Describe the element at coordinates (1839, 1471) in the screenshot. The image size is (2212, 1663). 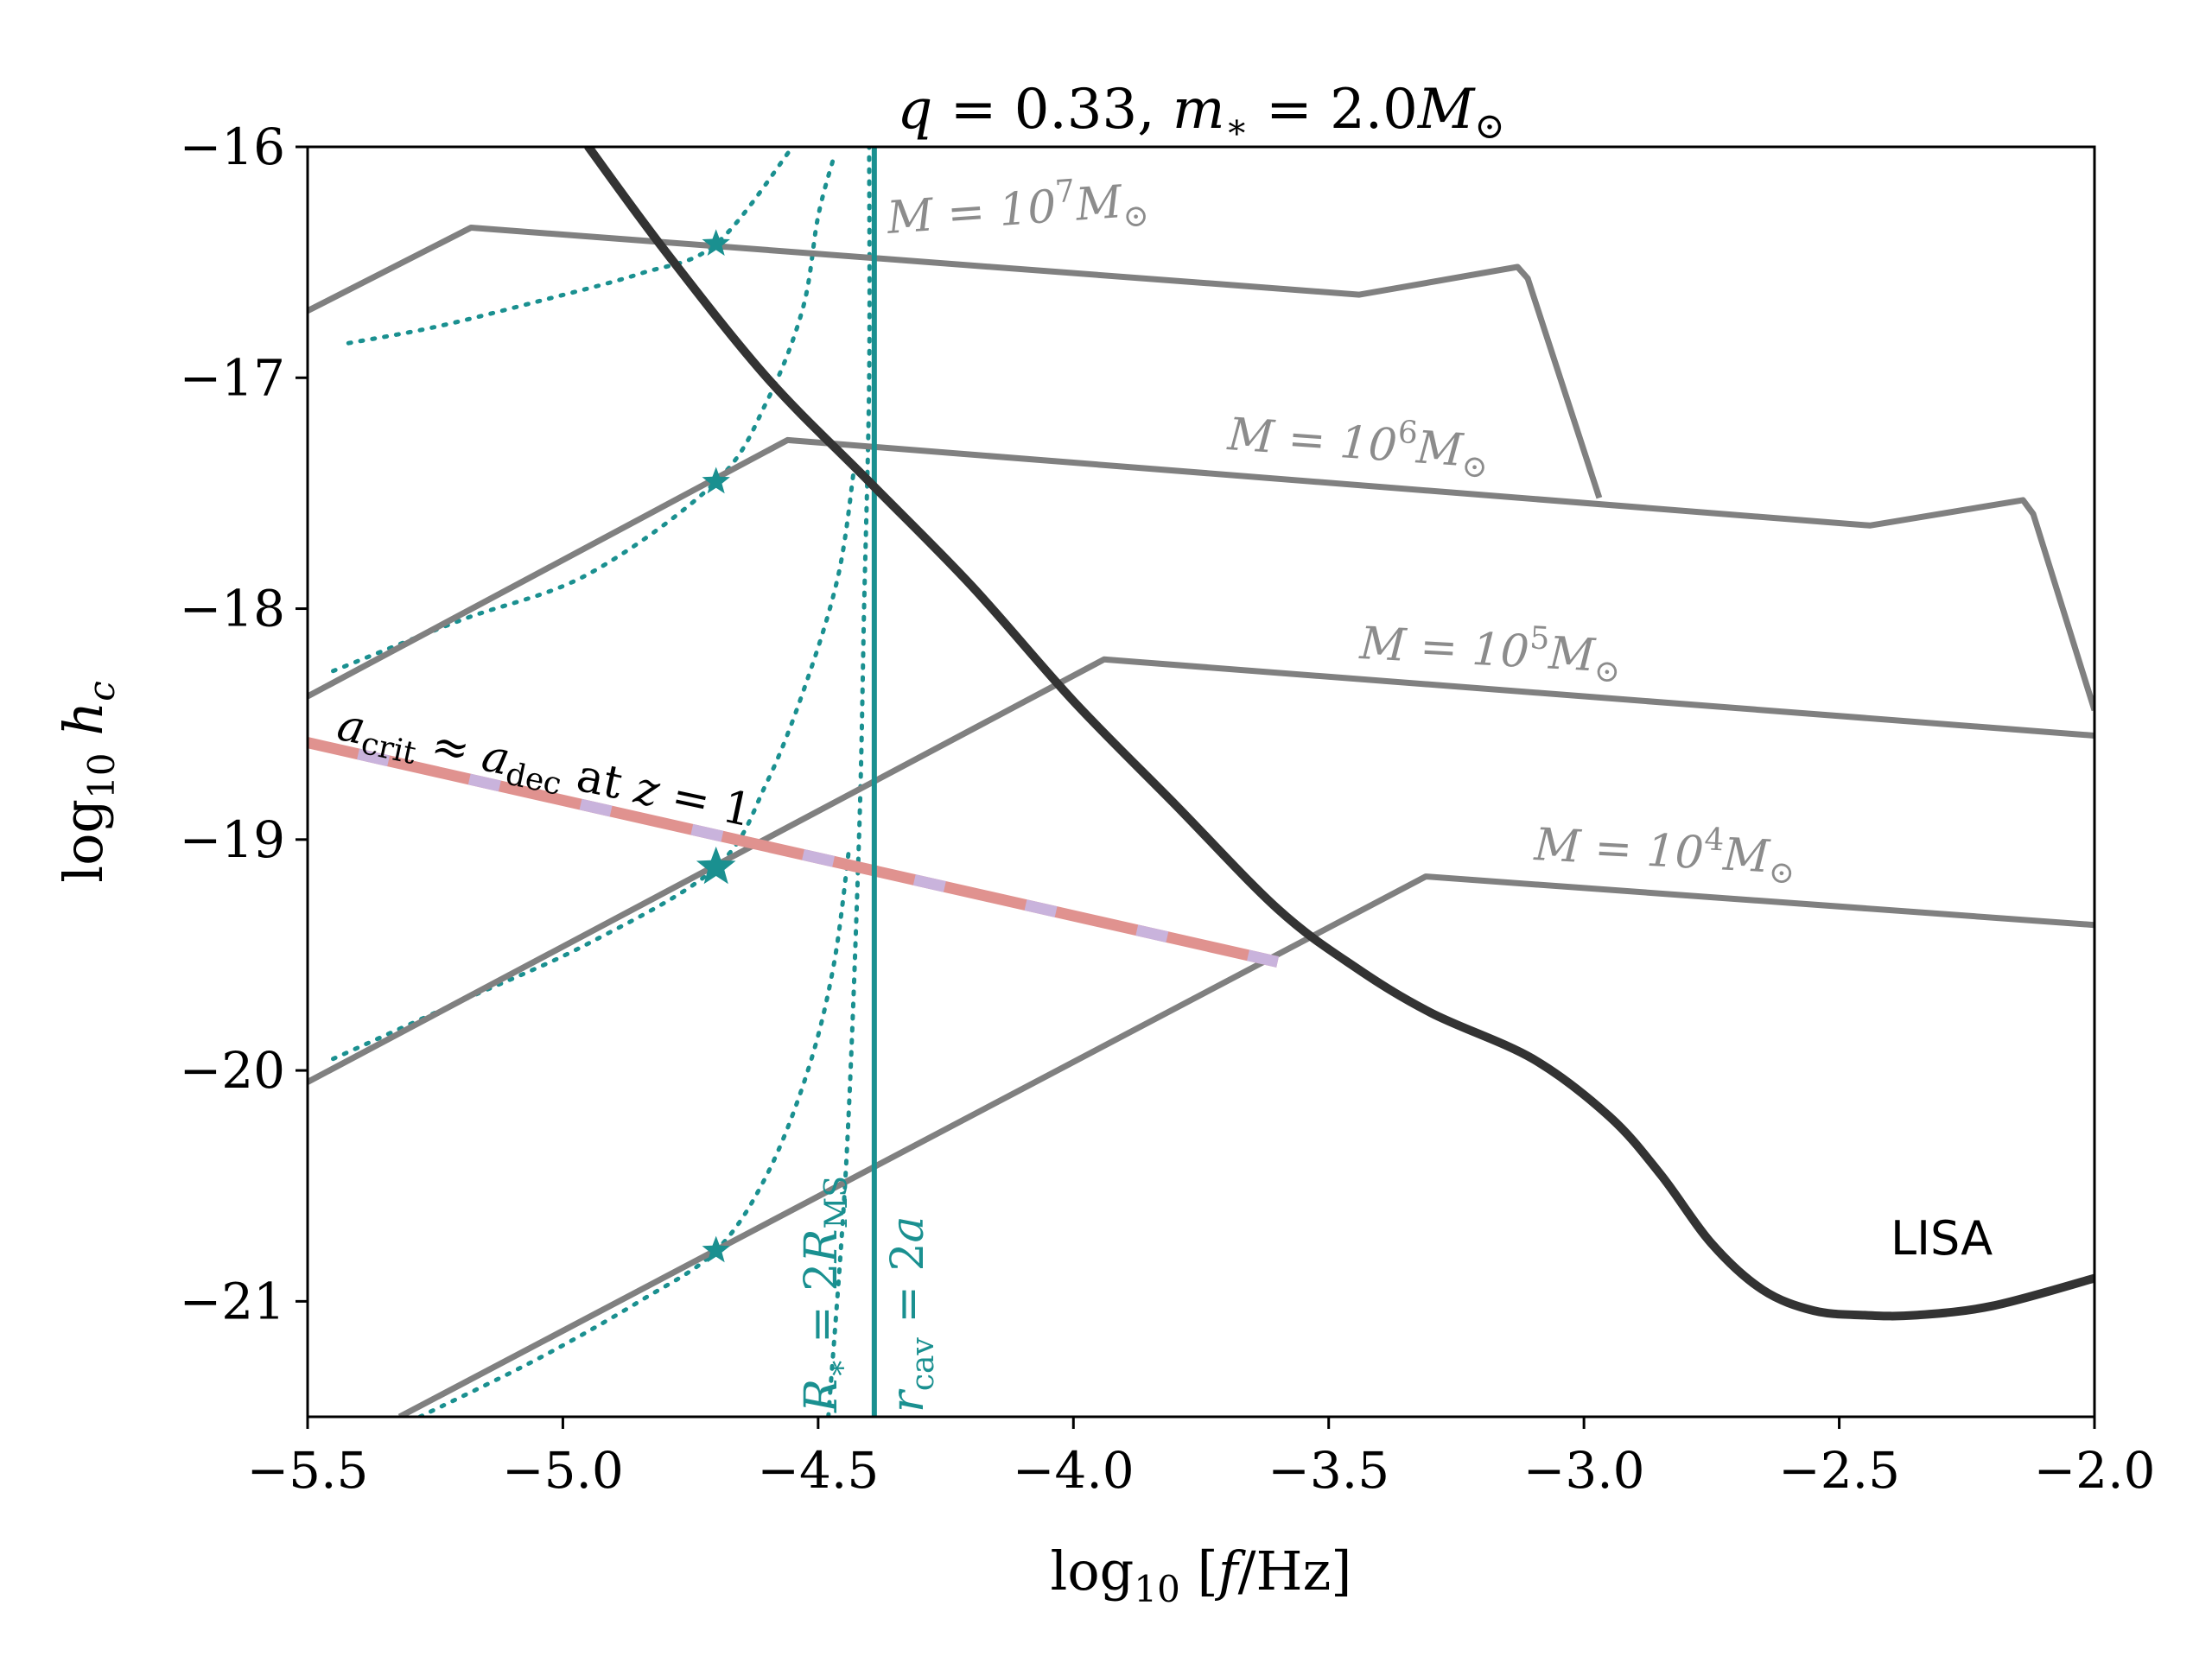
I see `x-tick-label: −2.5` at that location.